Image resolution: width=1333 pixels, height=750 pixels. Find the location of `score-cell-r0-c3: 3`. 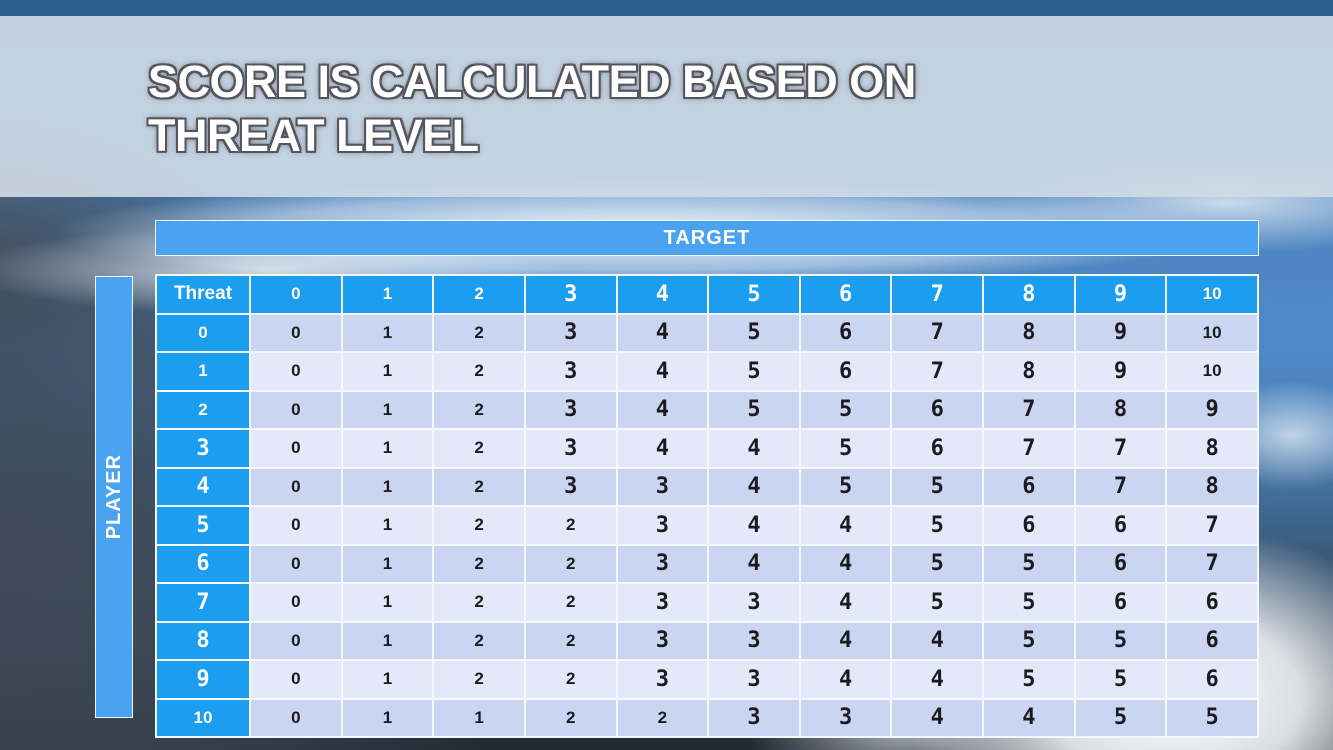

score-cell-r0-c3: 3 is located at coordinates (570, 332).